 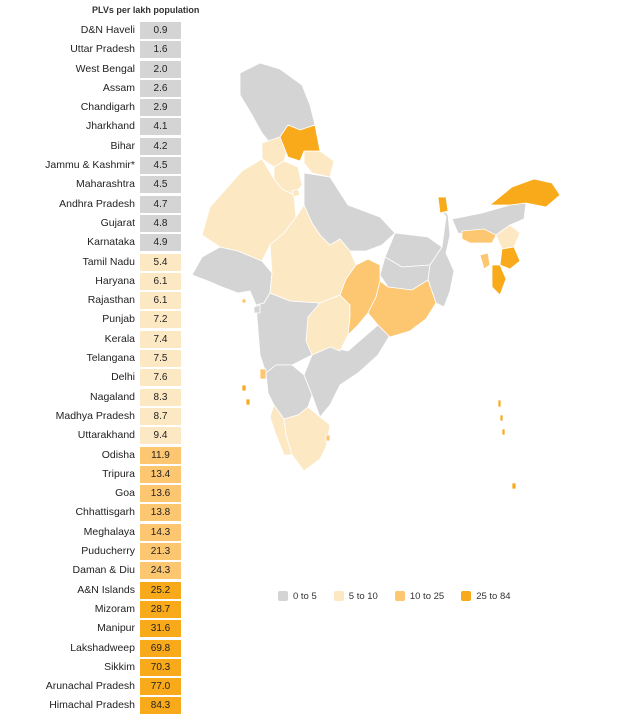 What do you see at coordinates (363, 596) in the screenshot?
I see `legend-label: 5 to 10` at bounding box center [363, 596].